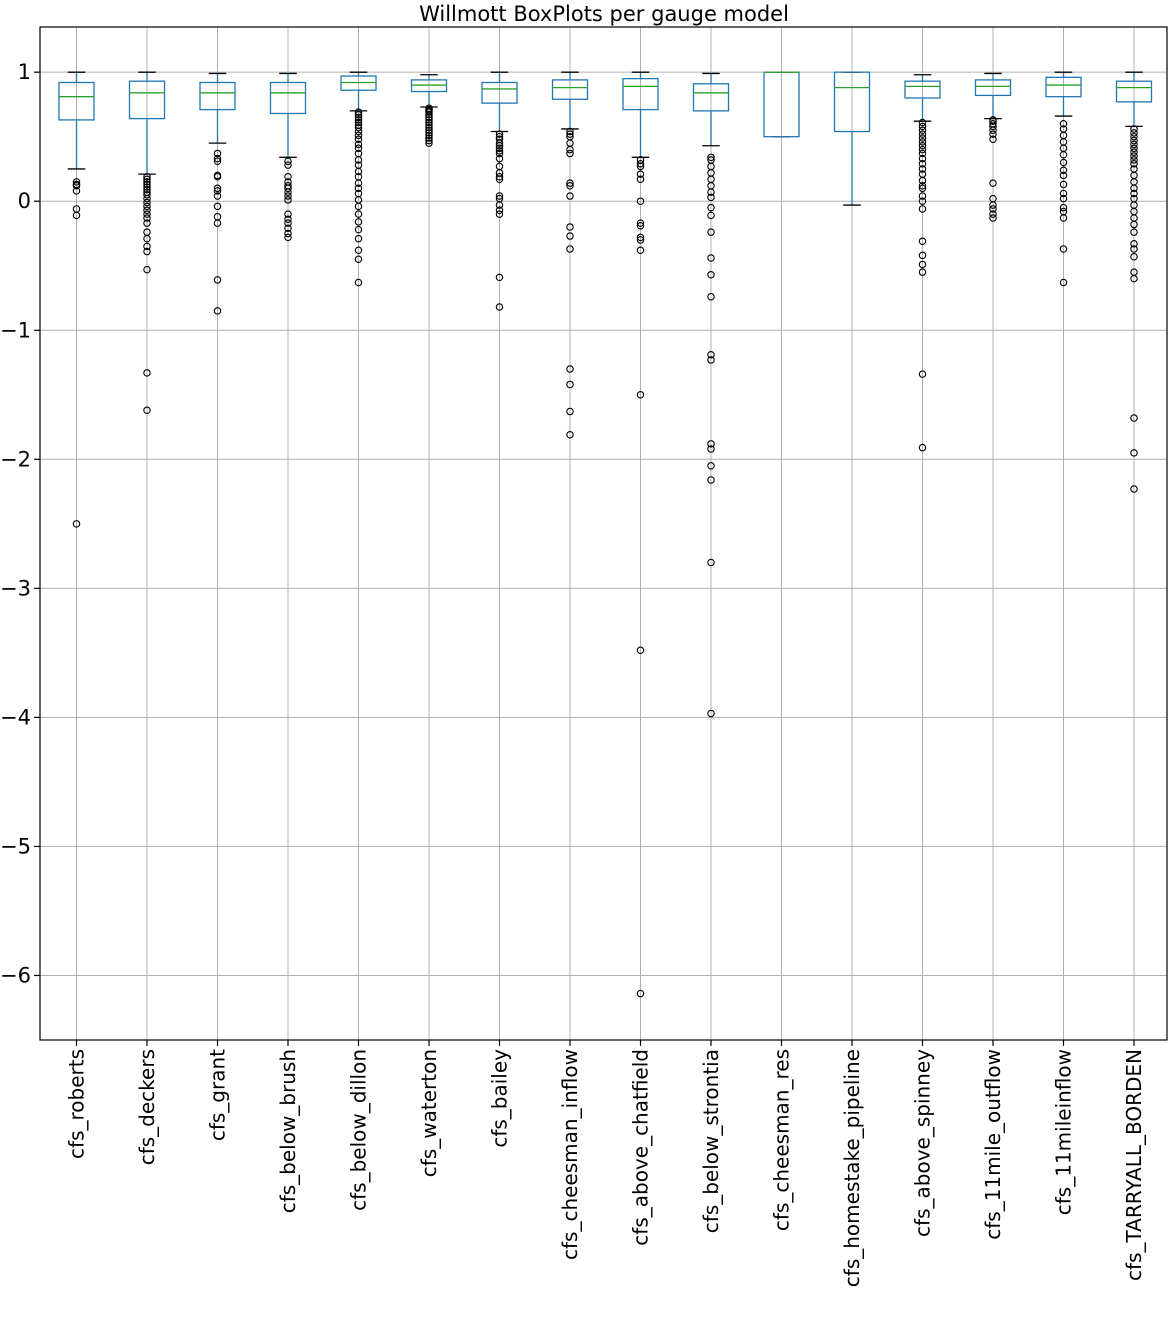 This screenshot has width=1170, height=1321. Describe the element at coordinates (570, 1154) in the screenshot. I see `x-tick-label: cfs_cheesman_inflow` at that location.